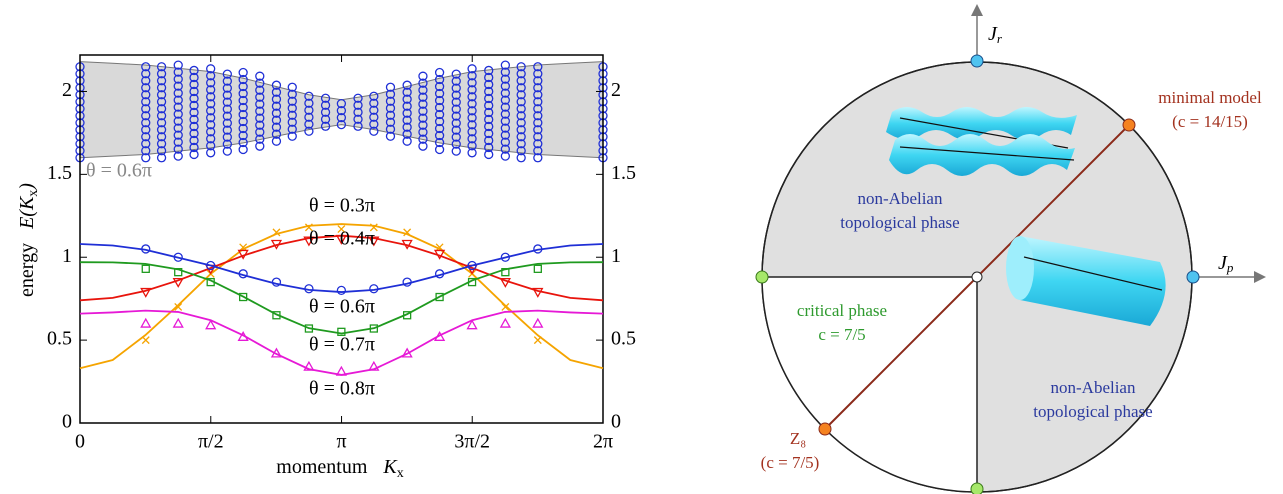 This screenshot has width=1283, height=494. What do you see at coordinates (900, 198) in the screenshot?
I see `phase-label: non-Abelian` at bounding box center [900, 198].